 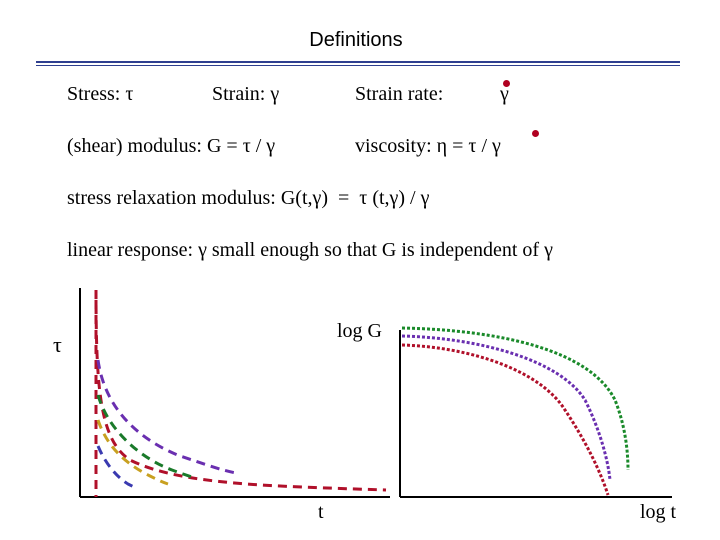 I want to click on strain-label: Strain: γ, so click(x=246, y=94).